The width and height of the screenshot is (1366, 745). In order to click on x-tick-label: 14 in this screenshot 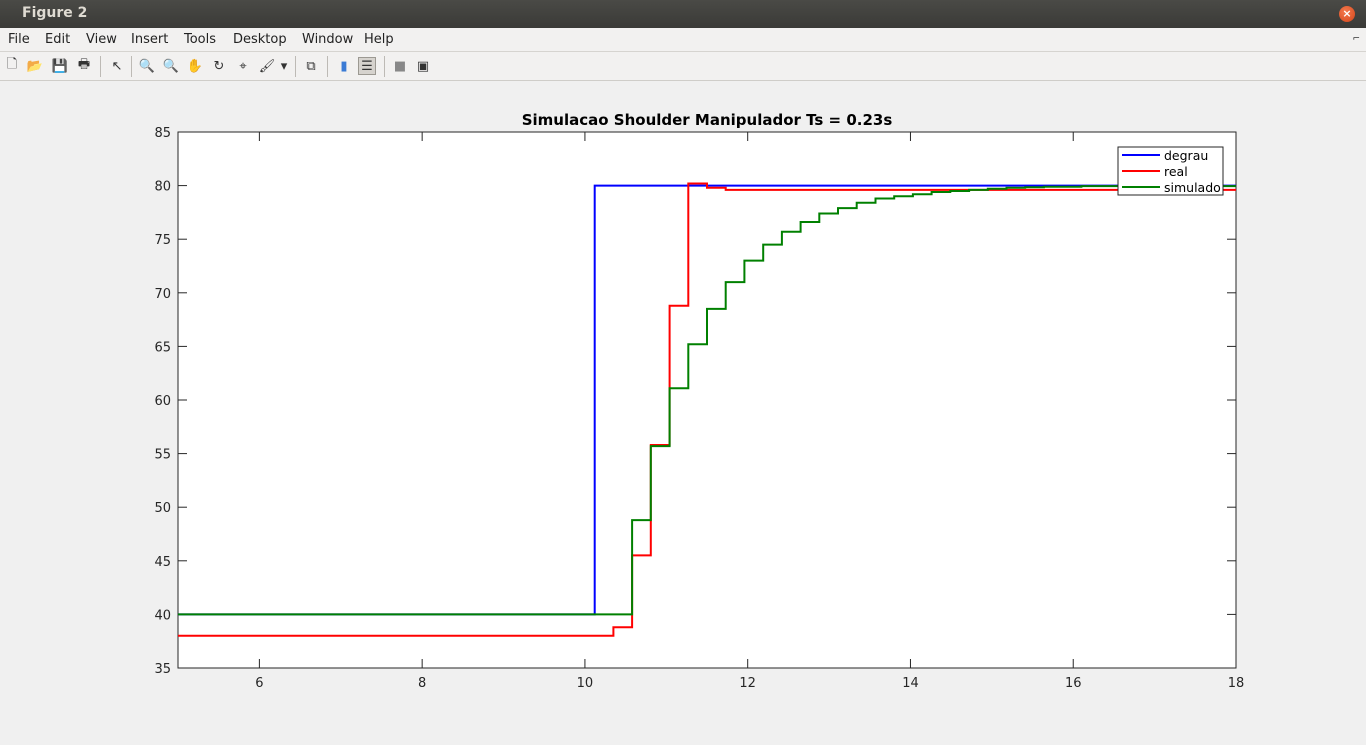, I will do `click(910, 683)`.